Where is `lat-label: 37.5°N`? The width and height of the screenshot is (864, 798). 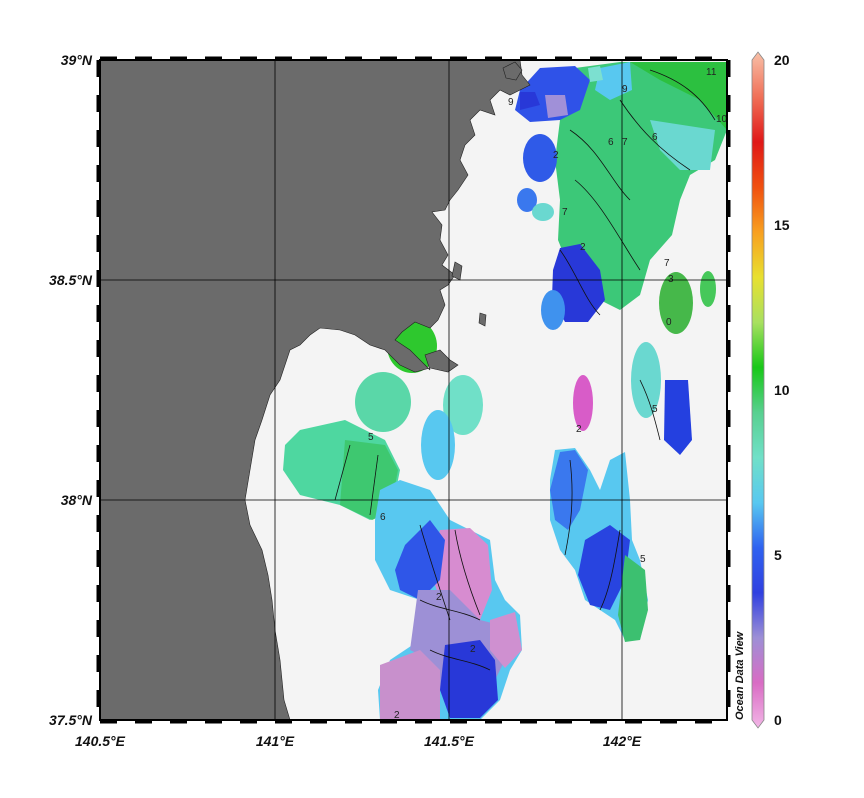 lat-label: 37.5°N is located at coordinates (71, 720).